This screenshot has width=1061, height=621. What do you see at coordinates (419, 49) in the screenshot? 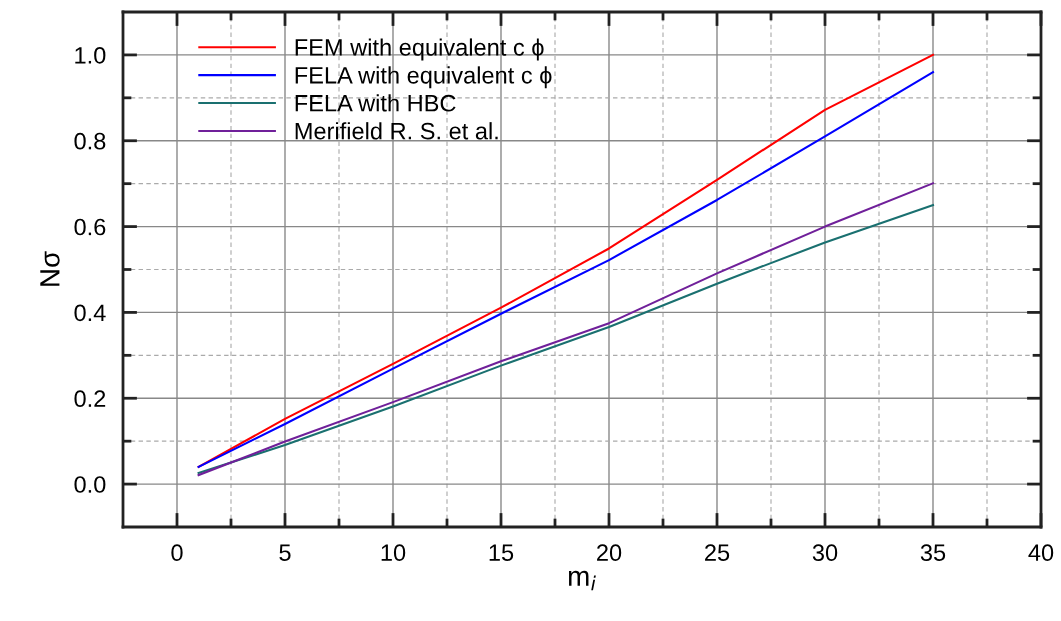
I see `legend-label: FEM with equivalent c ϕ` at bounding box center [419, 49].